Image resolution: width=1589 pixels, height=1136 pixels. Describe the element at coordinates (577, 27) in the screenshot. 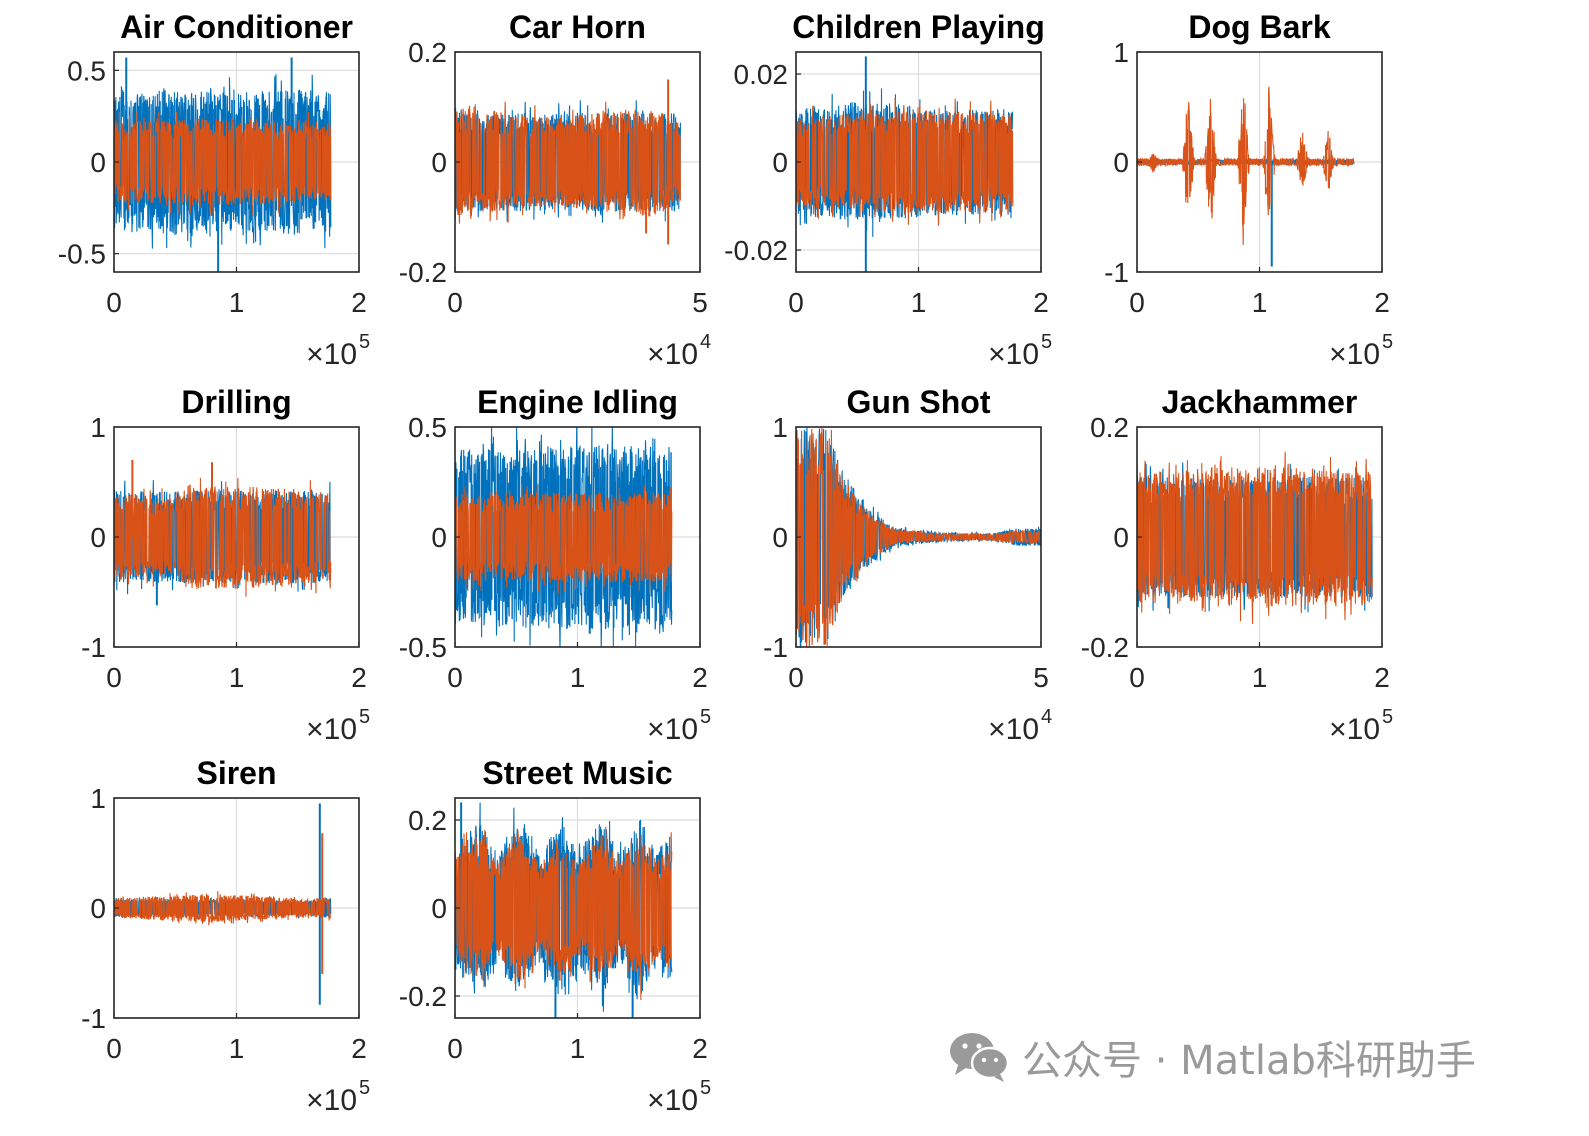

I see `subplot-title: Car Horn` at that location.